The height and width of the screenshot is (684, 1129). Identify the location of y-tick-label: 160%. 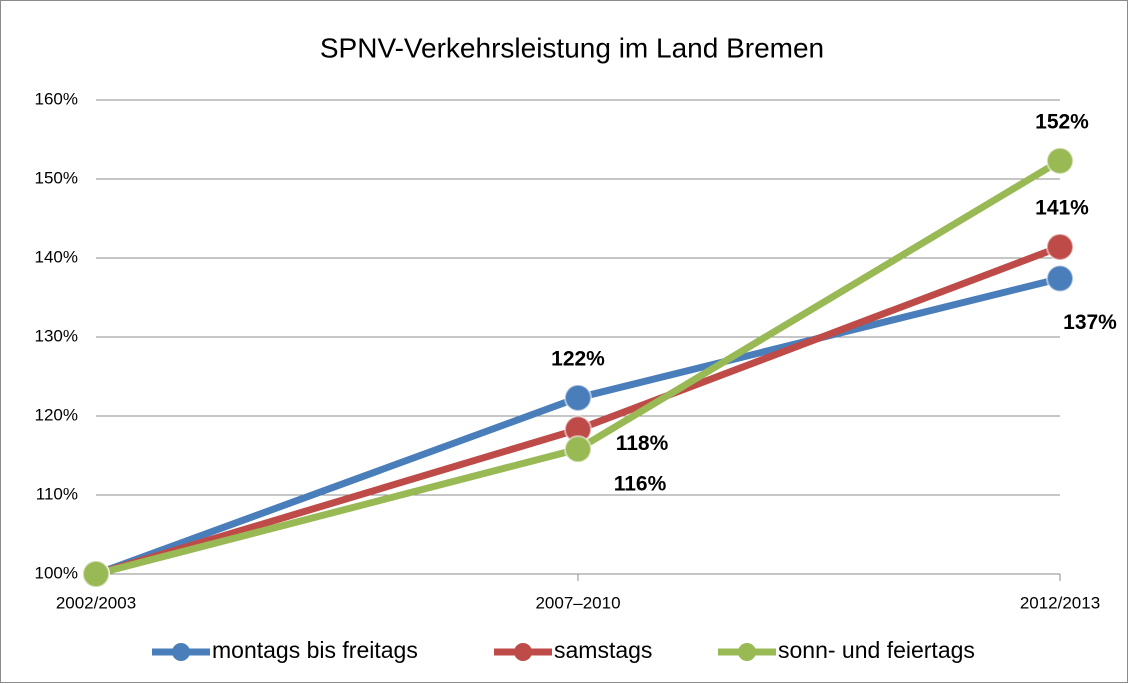
(56, 98).